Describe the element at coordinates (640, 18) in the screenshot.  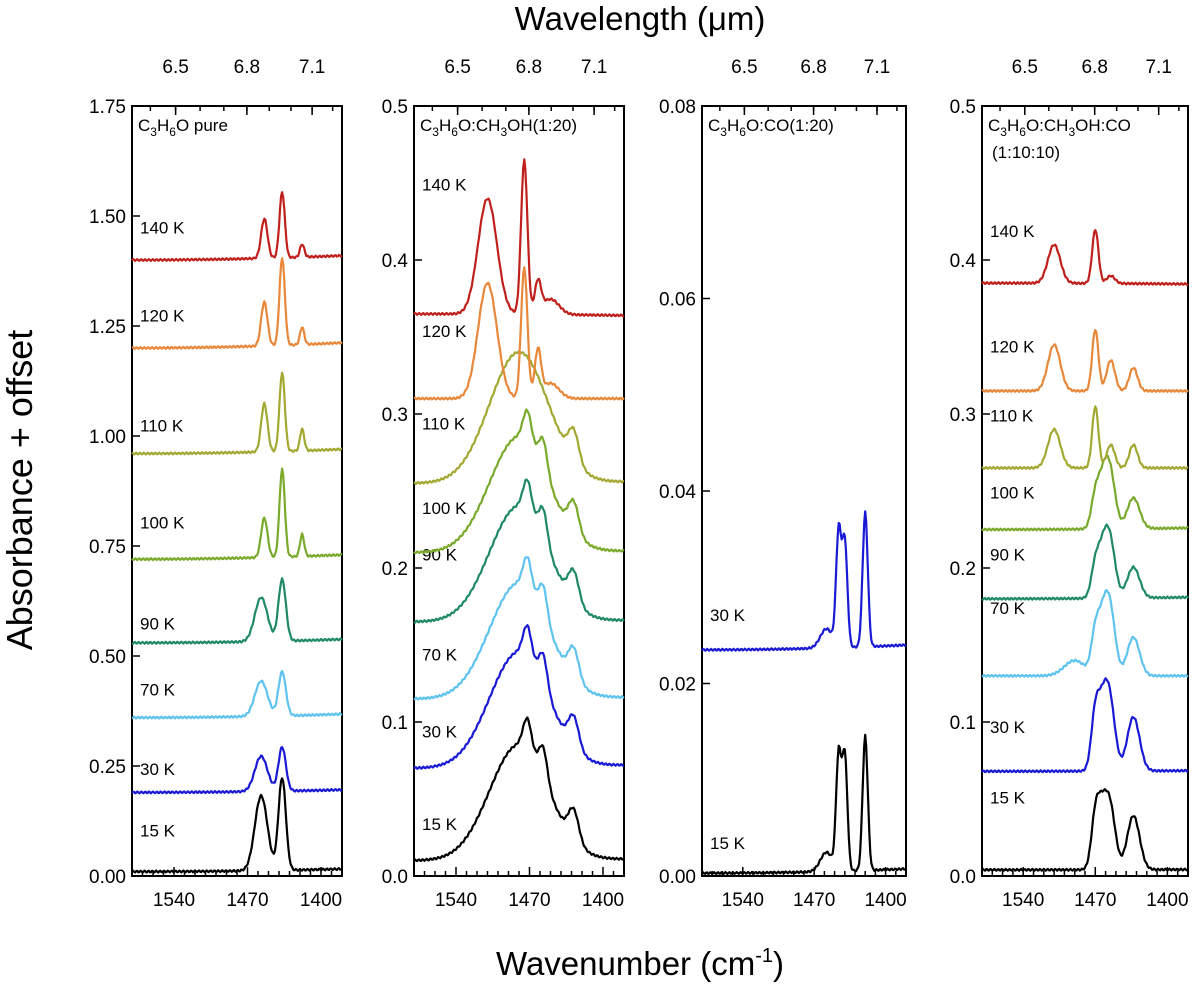
I see `top-axis-title: Wavelength (μm)` at that location.